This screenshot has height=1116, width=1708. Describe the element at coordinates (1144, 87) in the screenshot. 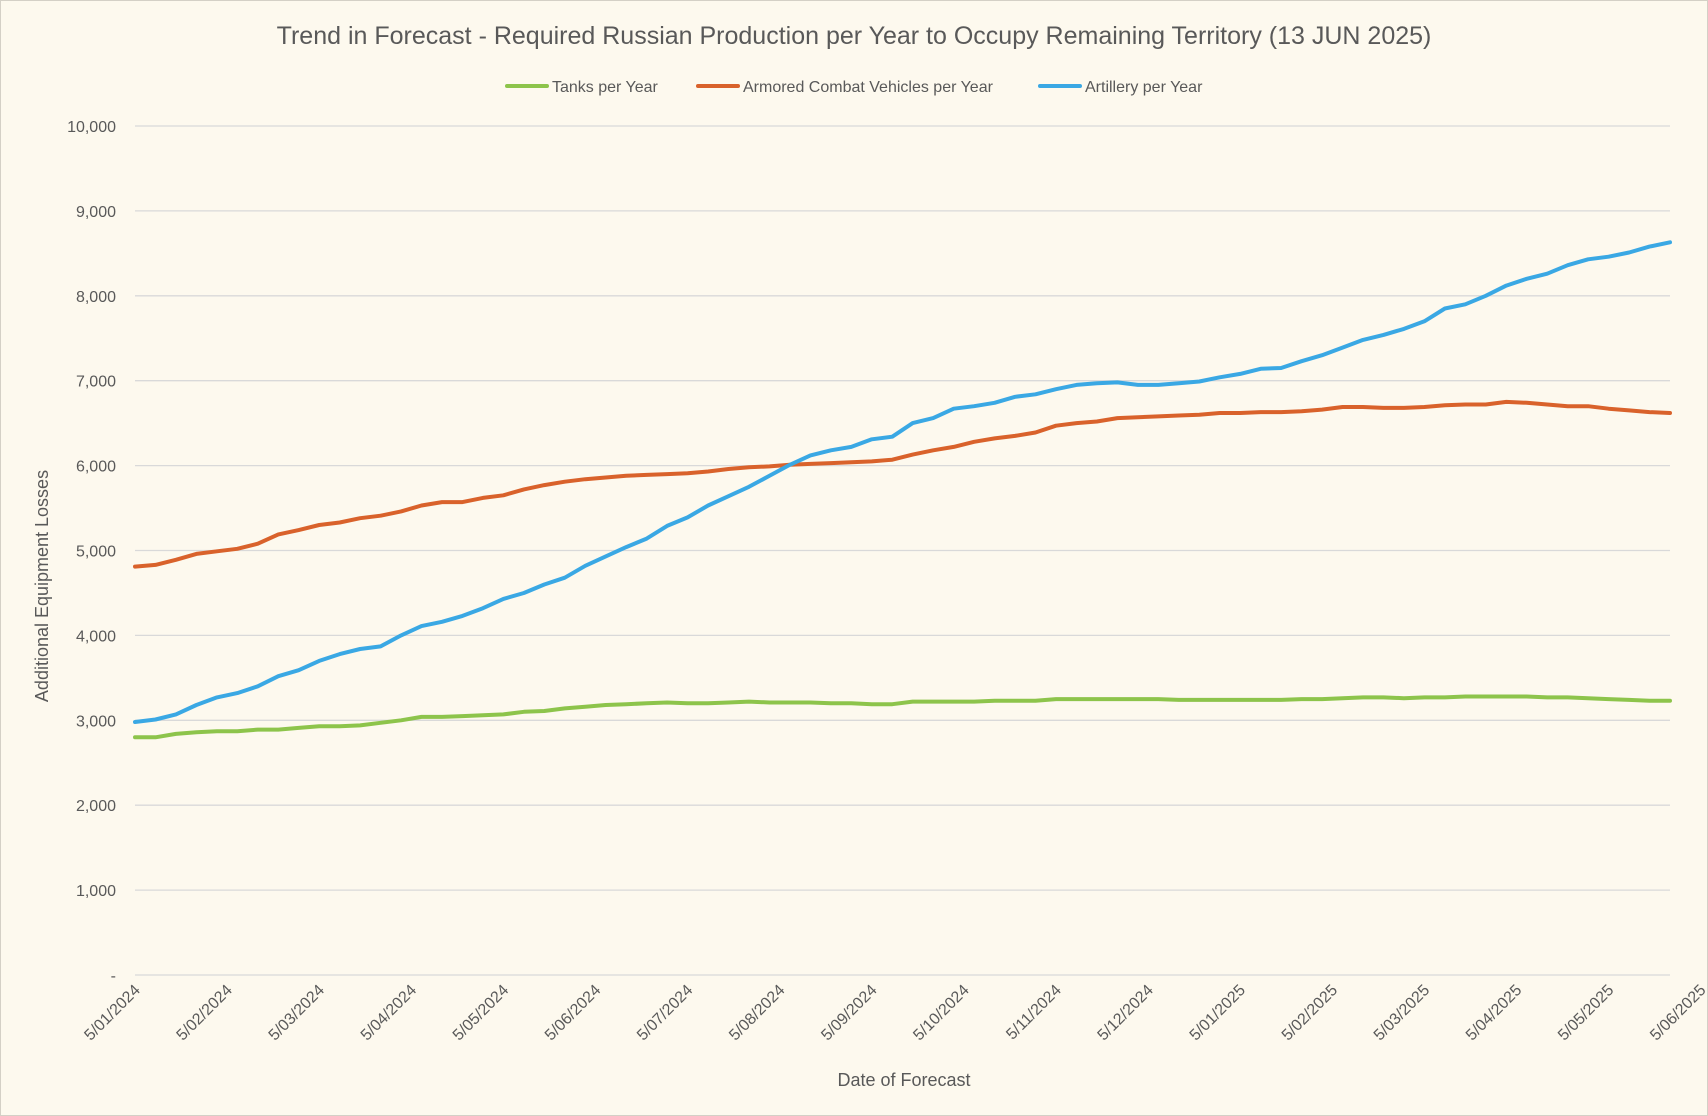

I see `legend-label-artillery: Artillery per Year` at that location.